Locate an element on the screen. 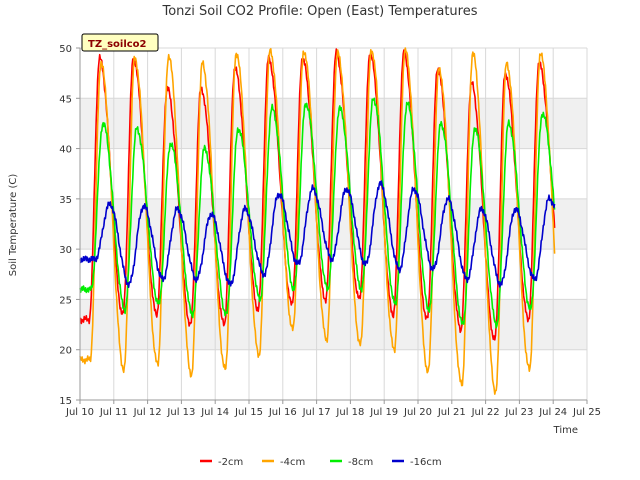 Image resolution: width=640 pixels, height=480 pixels. y-tick-label: 45 is located at coordinates (65, 99).